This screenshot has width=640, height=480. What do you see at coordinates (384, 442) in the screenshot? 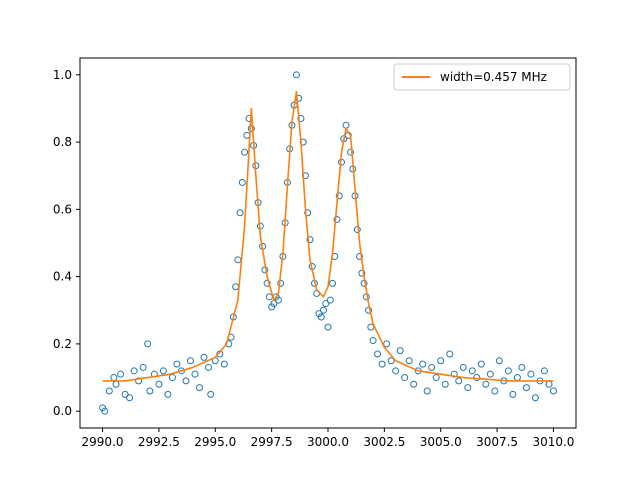
I see `x-tick-label: 3002.5` at bounding box center [384, 442].